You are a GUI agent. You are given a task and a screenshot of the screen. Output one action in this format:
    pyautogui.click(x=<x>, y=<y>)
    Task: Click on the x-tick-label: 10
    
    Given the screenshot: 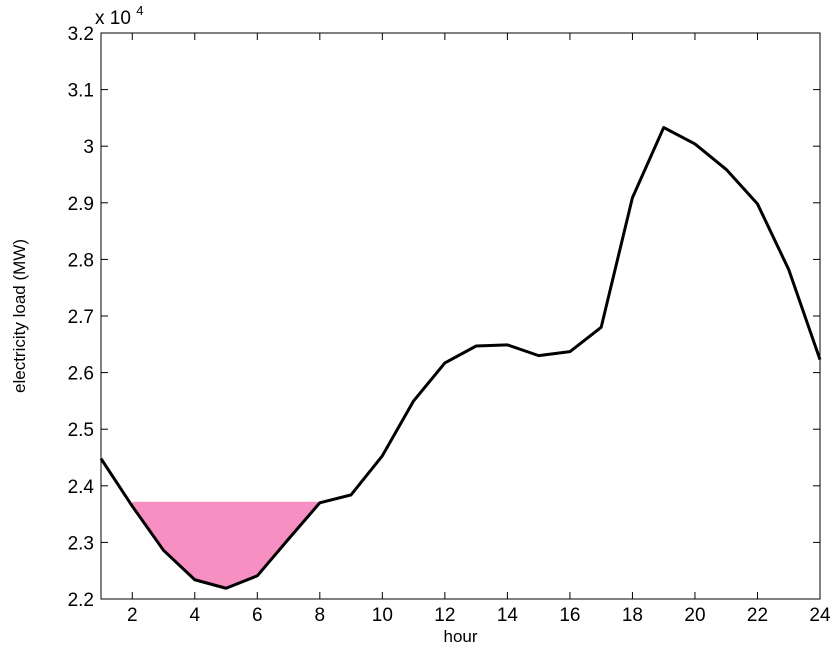 What is the action you would take?
    pyautogui.click(x=382, y=615)
    